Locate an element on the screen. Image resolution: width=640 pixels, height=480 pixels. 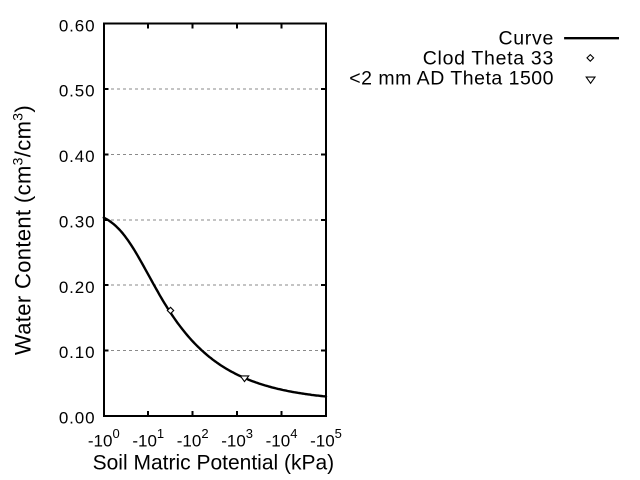
svg-text: Soil Matric Potential (kPa) is located at coordinates (214, 463).